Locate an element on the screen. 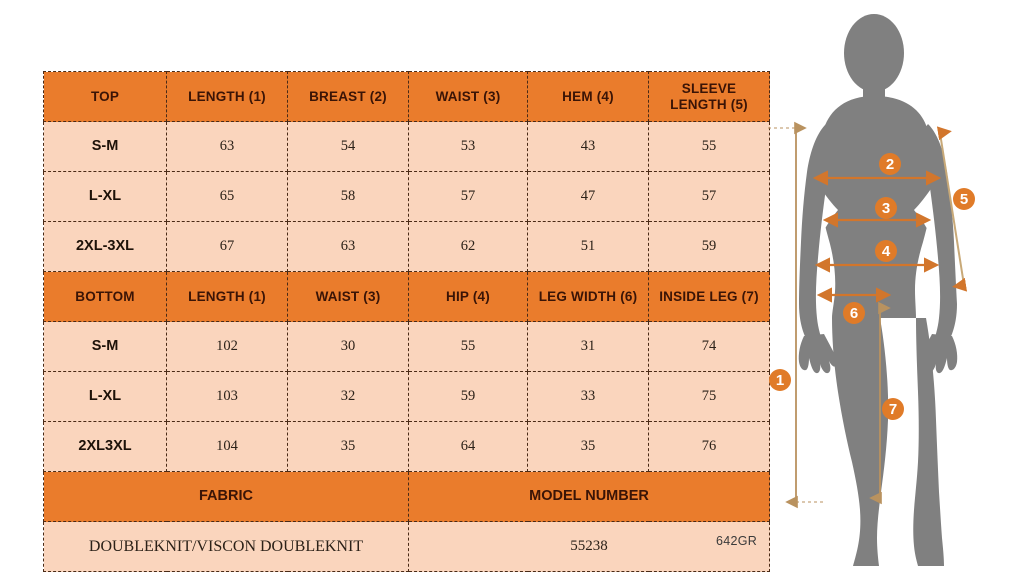 This screenshot has width=1024, height=573. marker-badge-1: 1 is located at coordinates (780, 380).